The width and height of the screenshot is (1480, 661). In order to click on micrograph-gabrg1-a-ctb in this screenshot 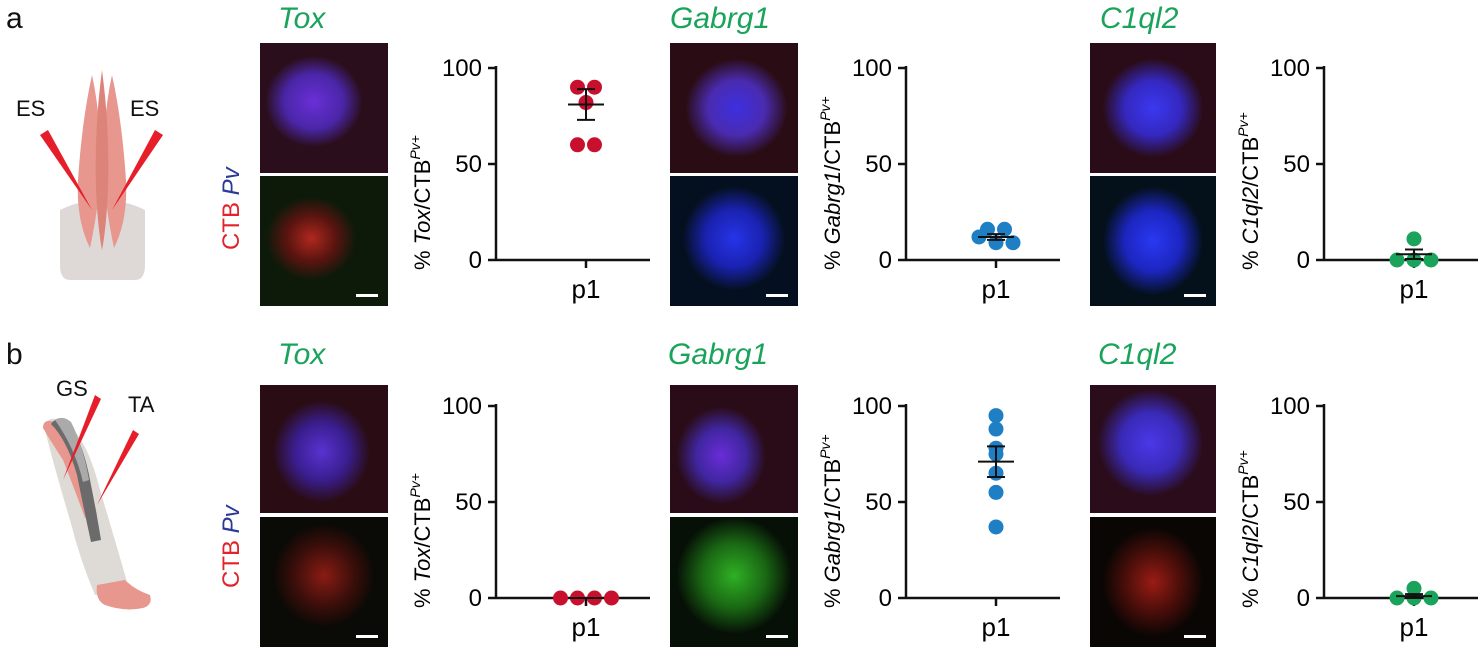, I will do `click(734, 241)`.